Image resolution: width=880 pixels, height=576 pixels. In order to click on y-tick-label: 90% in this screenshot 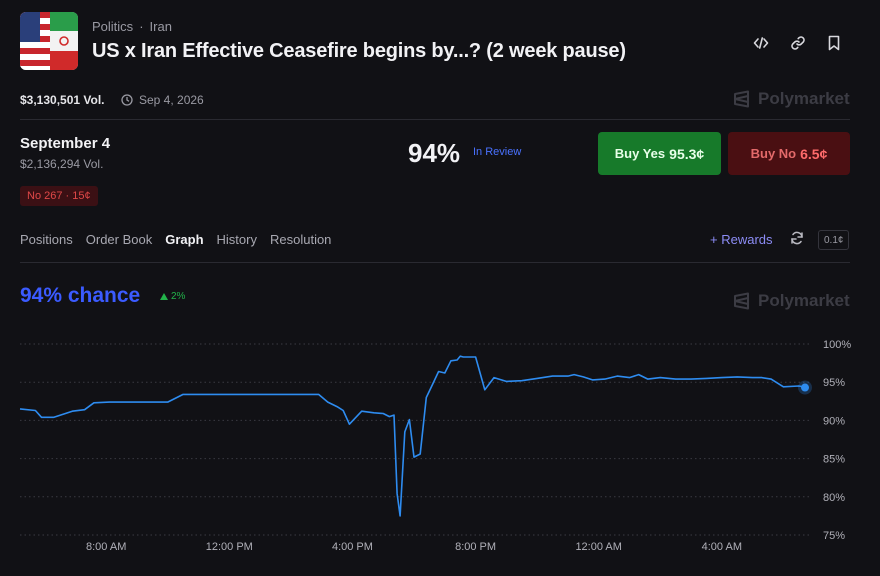, I will do `click(834, 421)`.